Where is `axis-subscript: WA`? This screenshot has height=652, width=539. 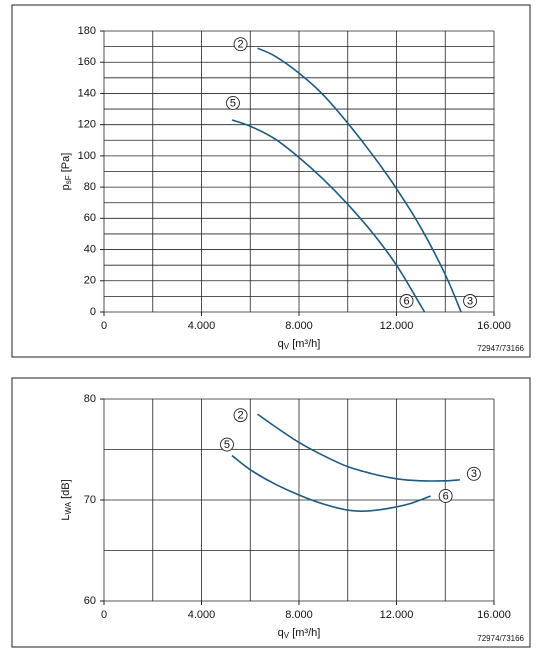 axis-subscript: WA is located at coordinates (68, 507).